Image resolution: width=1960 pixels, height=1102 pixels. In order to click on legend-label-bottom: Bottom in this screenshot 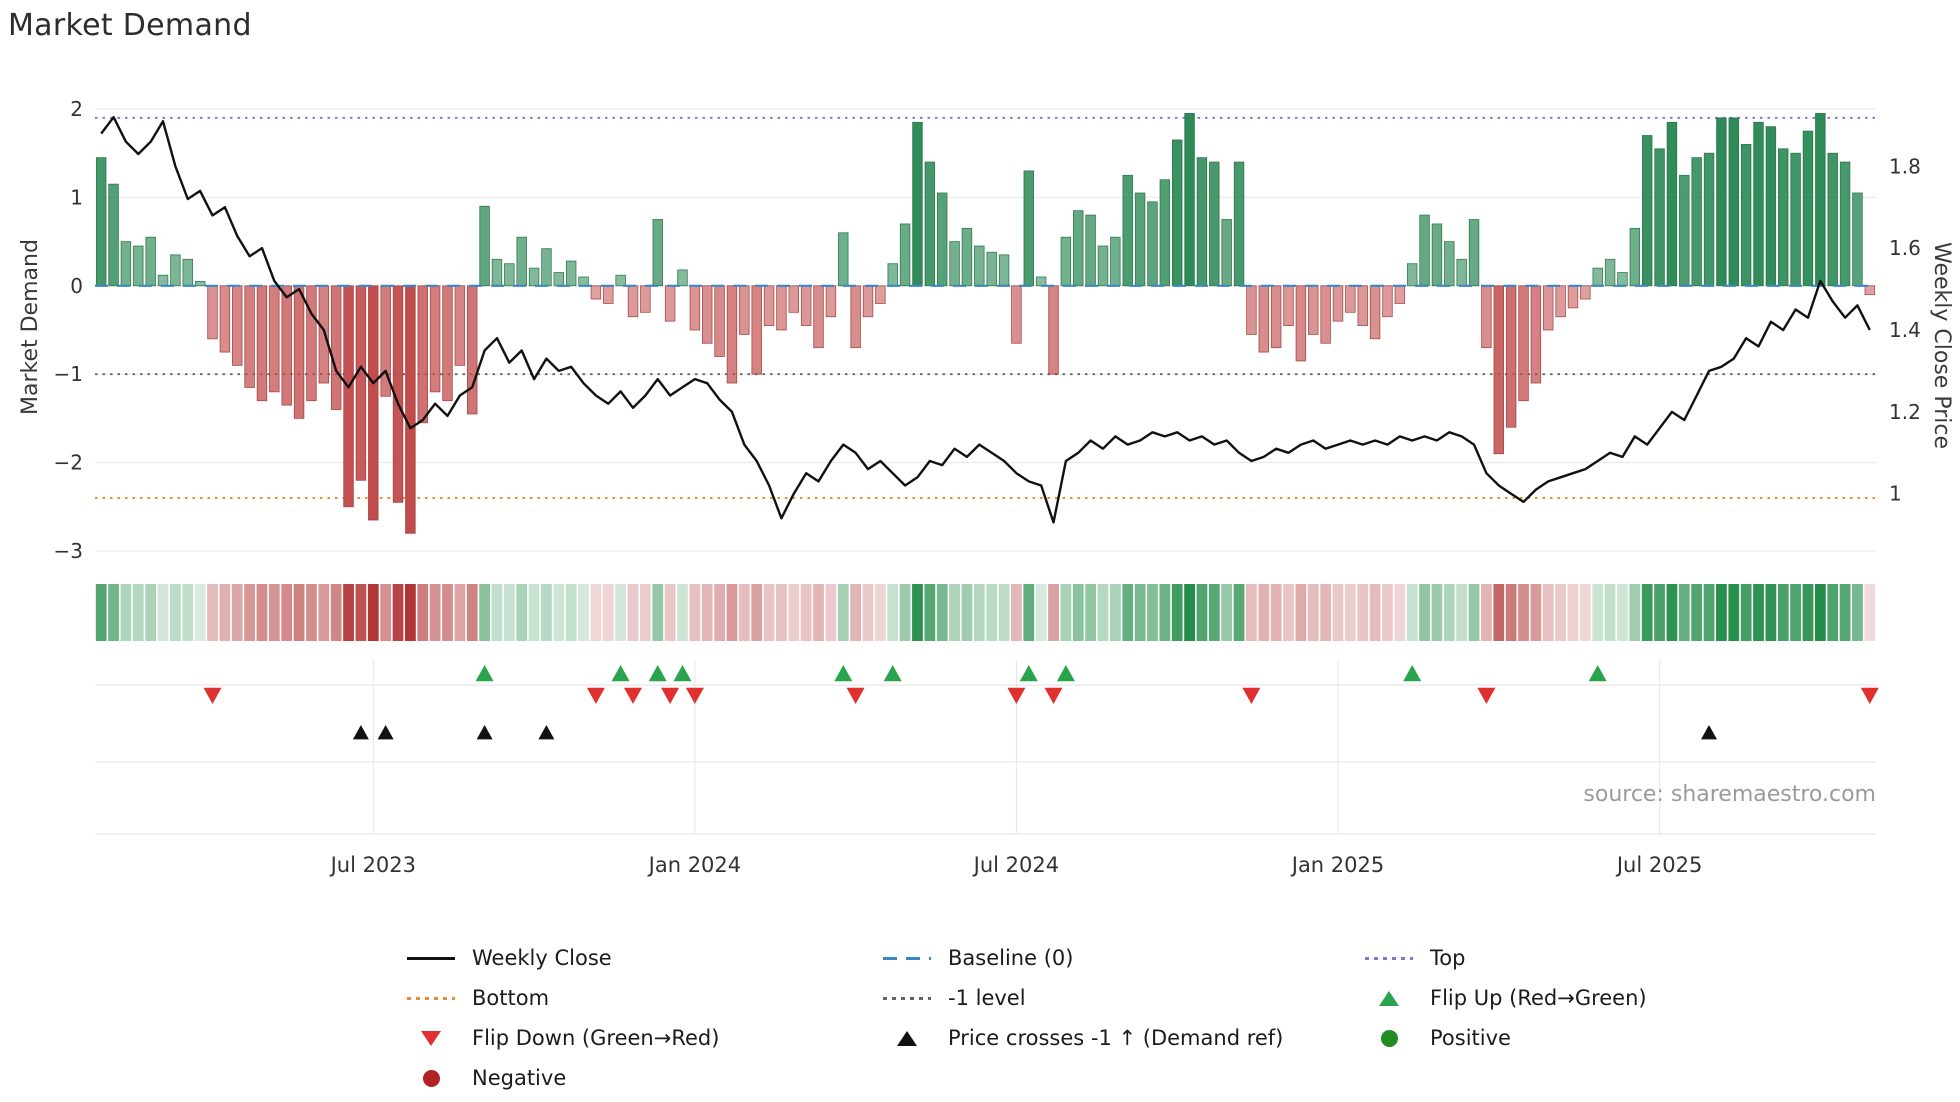, I will do `click(511, 998)`.